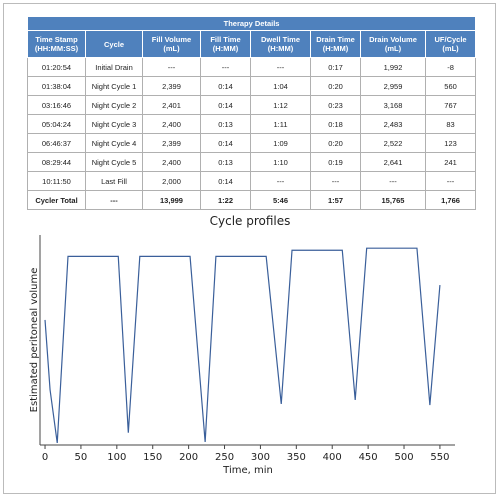 The height and width of the screenshot is (497, 501). I want to click on table-cell: 06:46:37, so click(56, 143).